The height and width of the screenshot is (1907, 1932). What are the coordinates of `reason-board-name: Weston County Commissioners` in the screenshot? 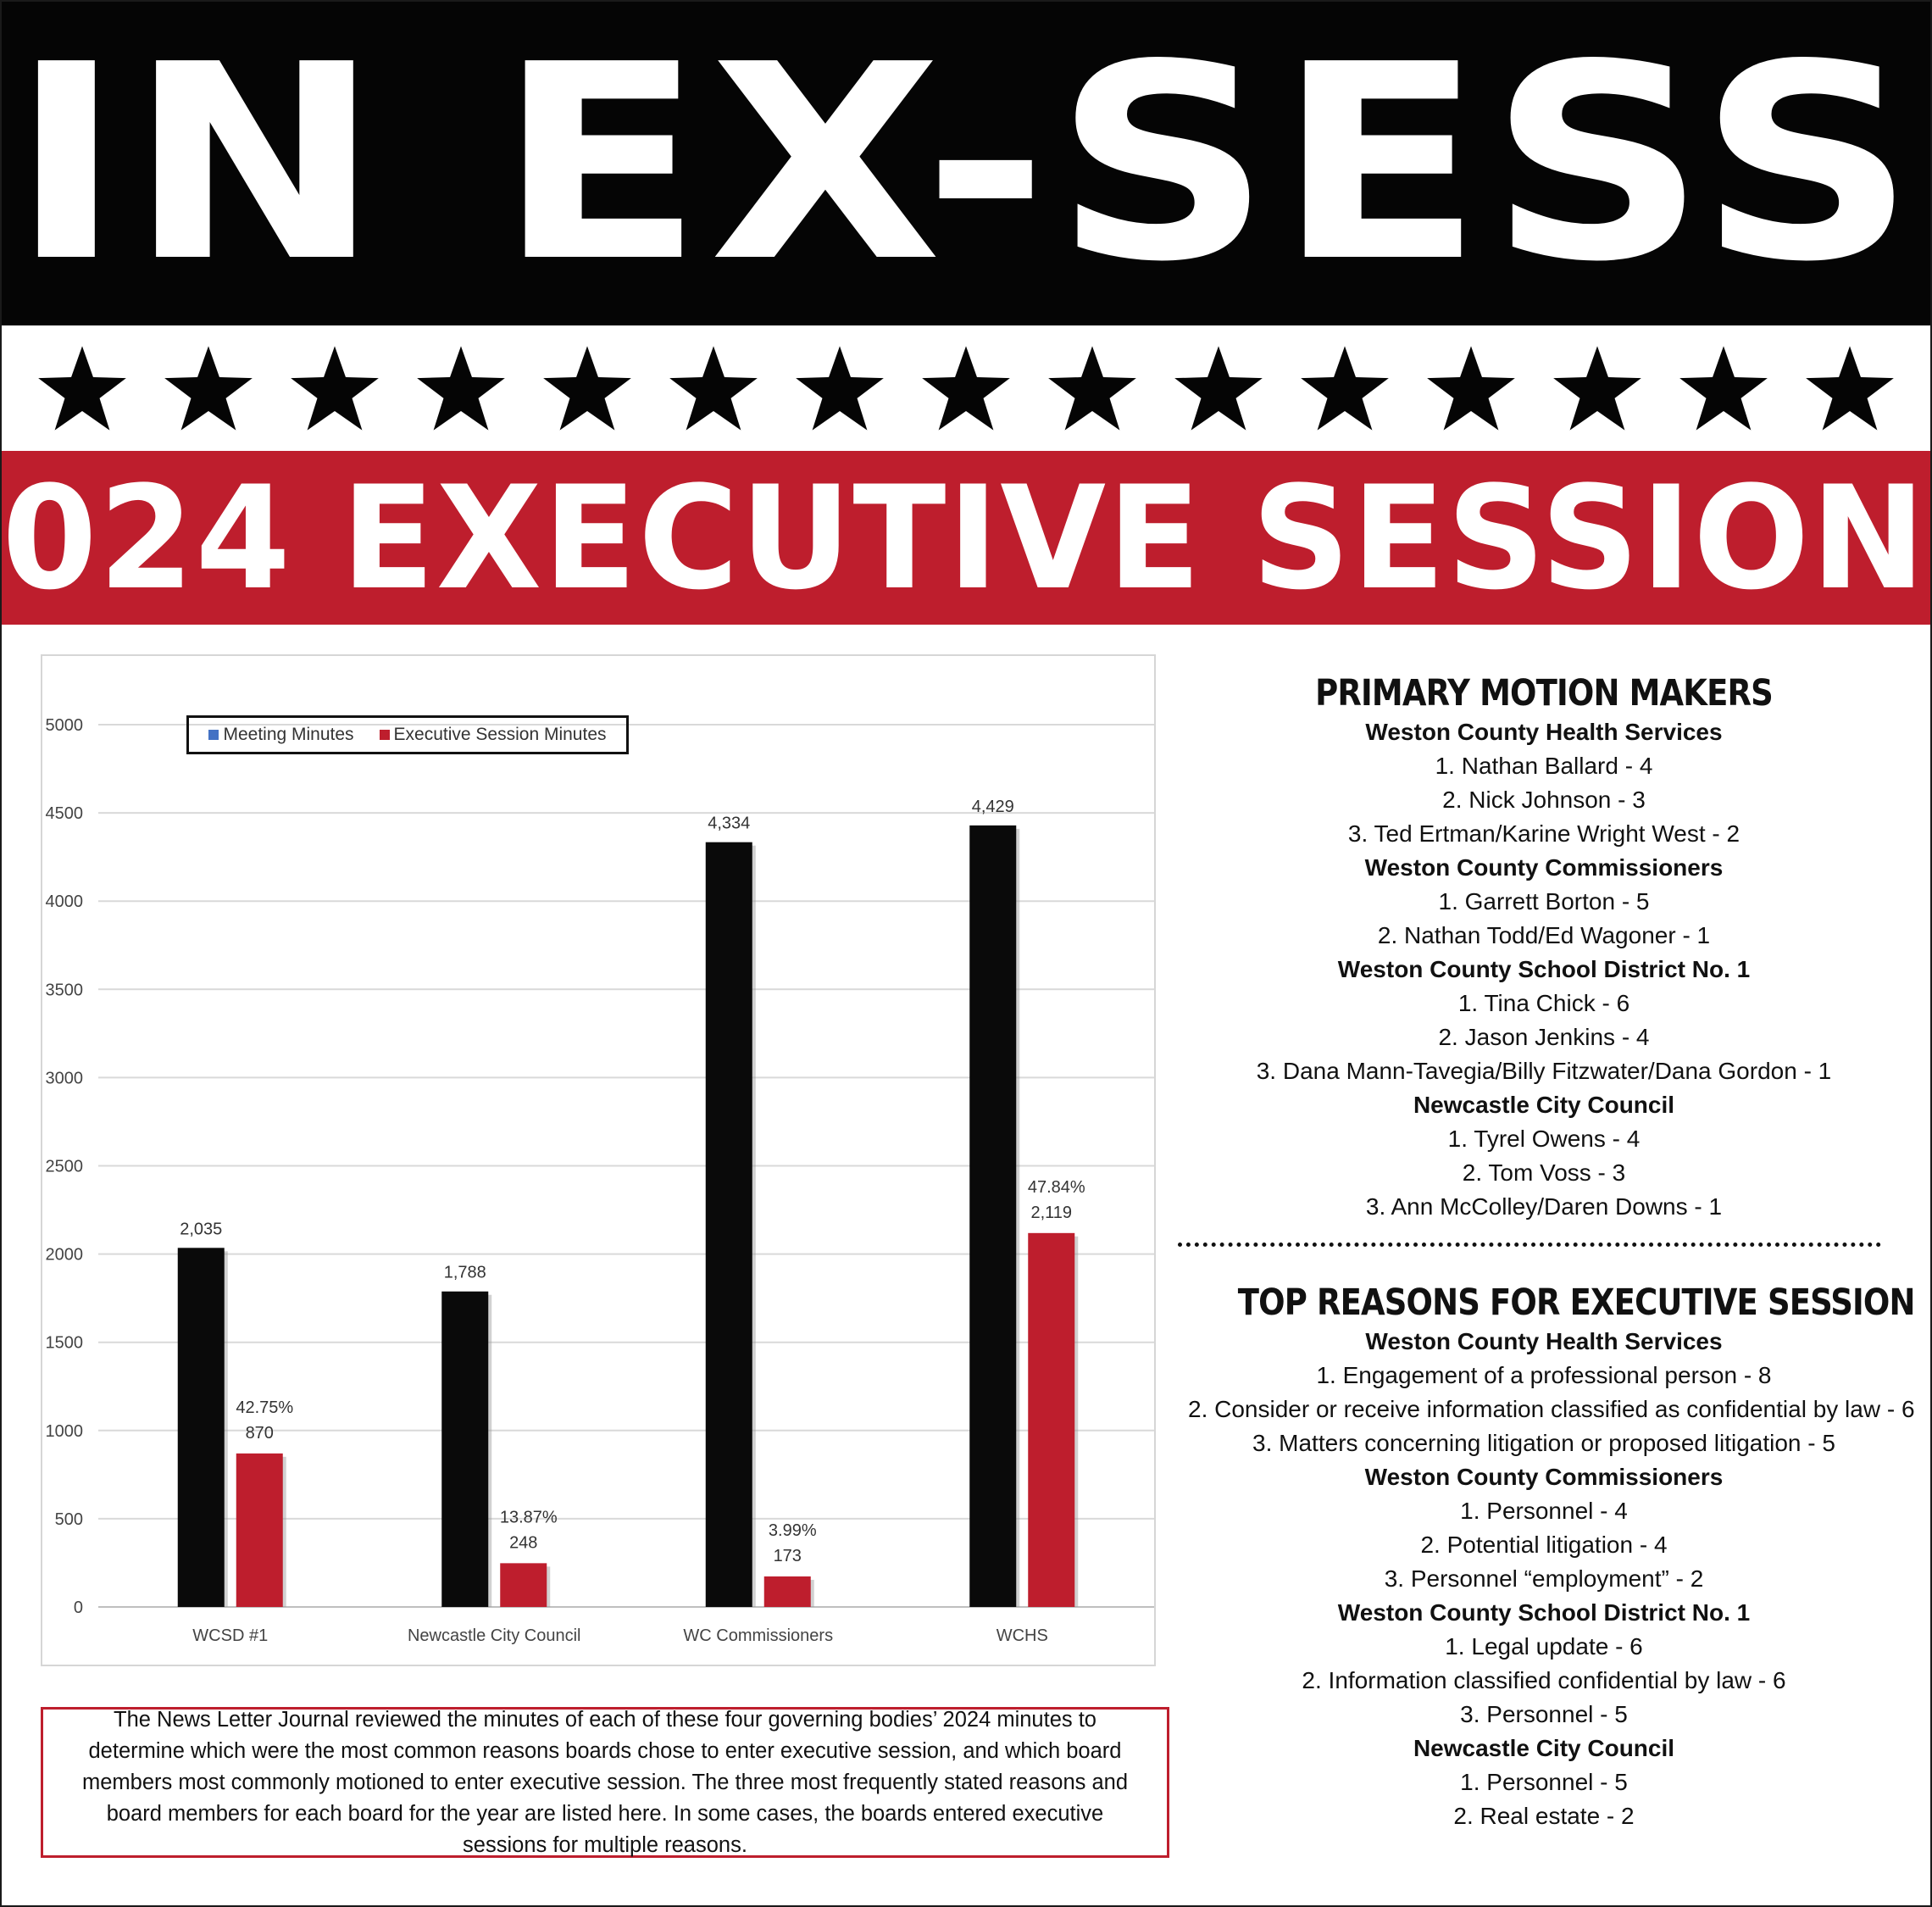 It's located at (1544, 1477).